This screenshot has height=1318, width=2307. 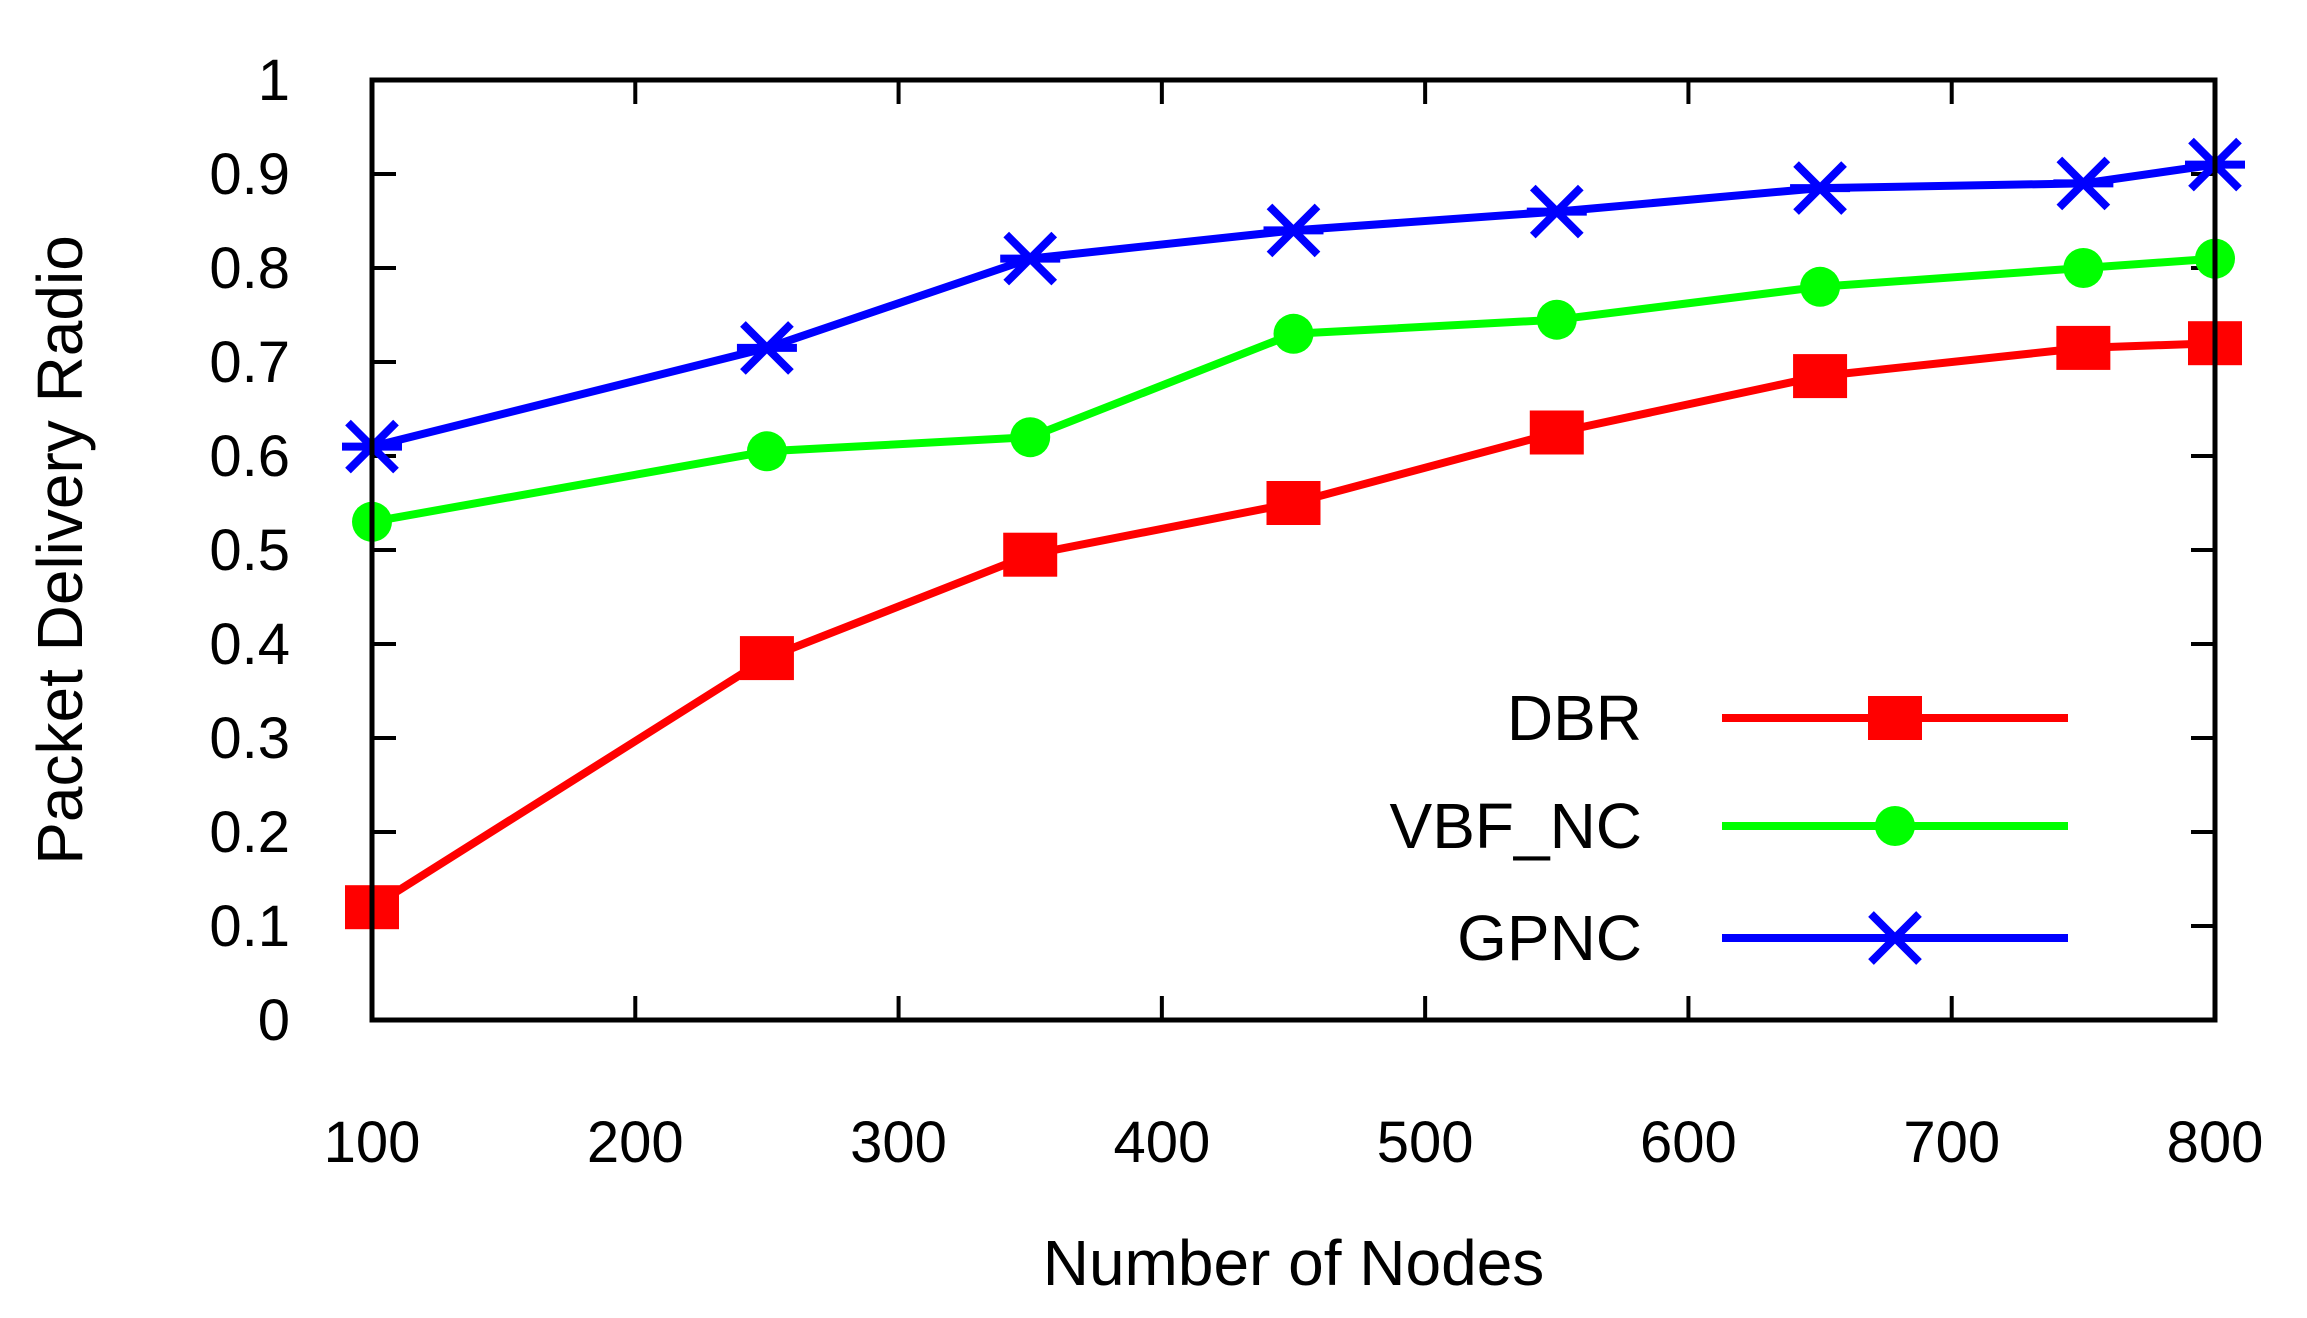 I want to click on legend: DBR VBF_NC GPNC, so click(x=1729, y=828).